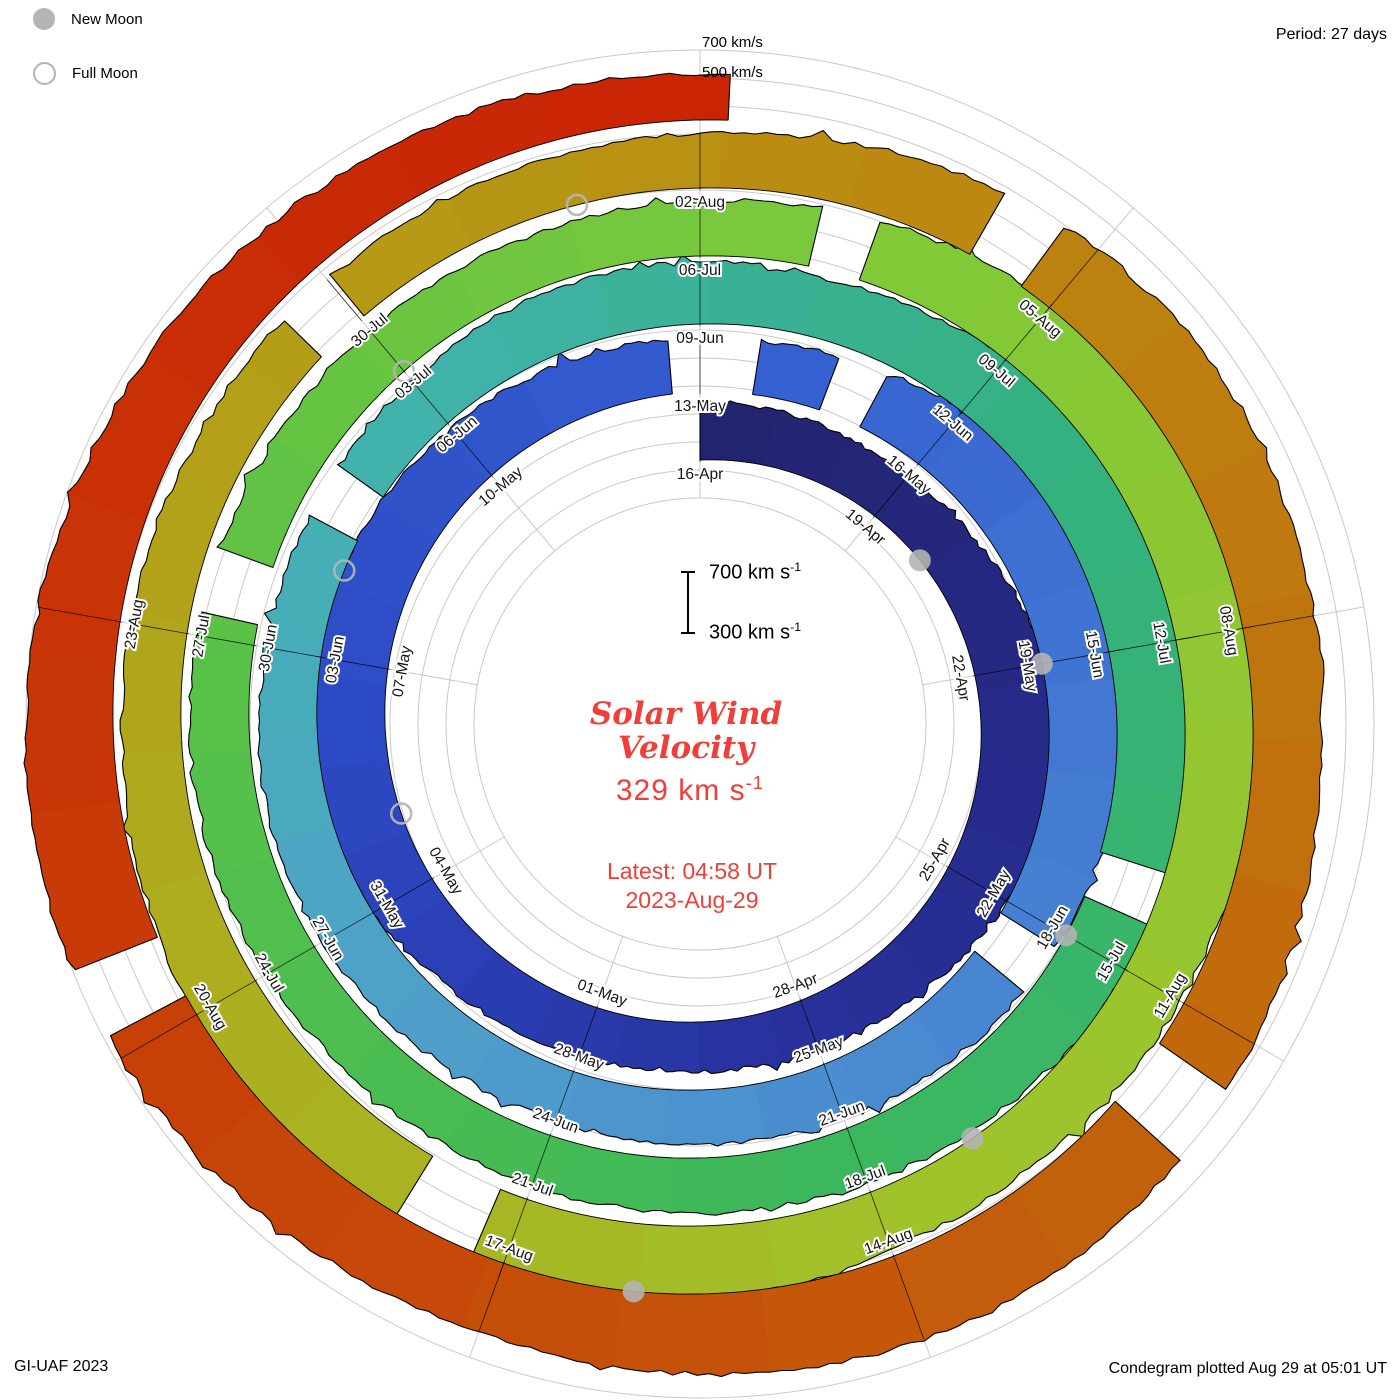 This screenshot has width=1400, height=1400. I want to click on chart-title: Solar Wind Velocity, so click(686, 731).